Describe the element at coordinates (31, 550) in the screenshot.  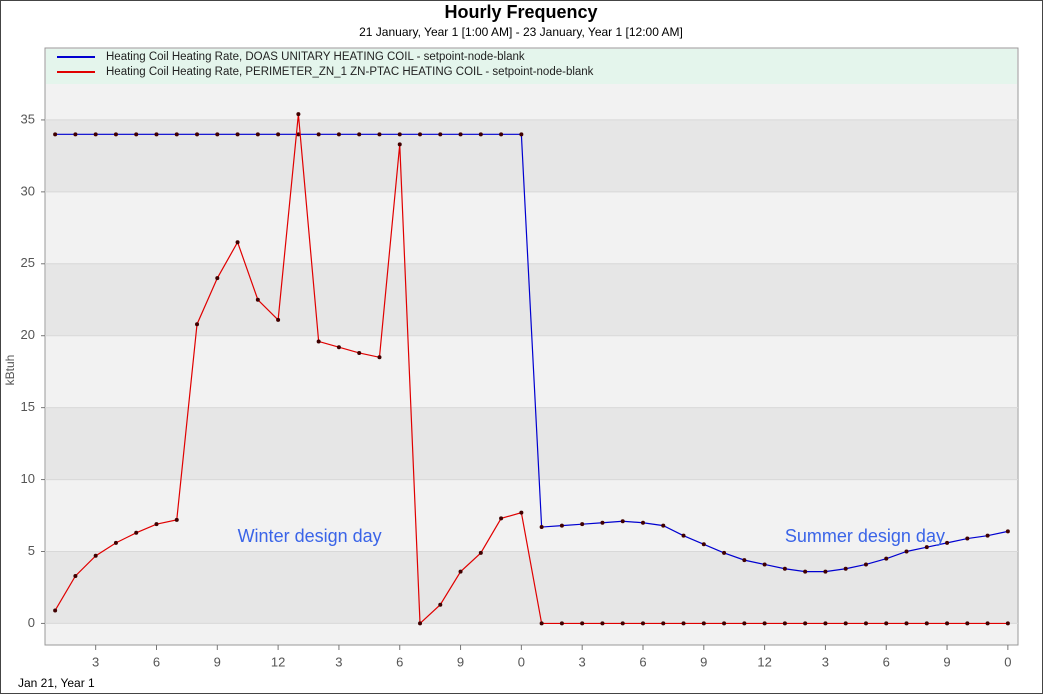
I see `y-tick-label: 5` at that location.